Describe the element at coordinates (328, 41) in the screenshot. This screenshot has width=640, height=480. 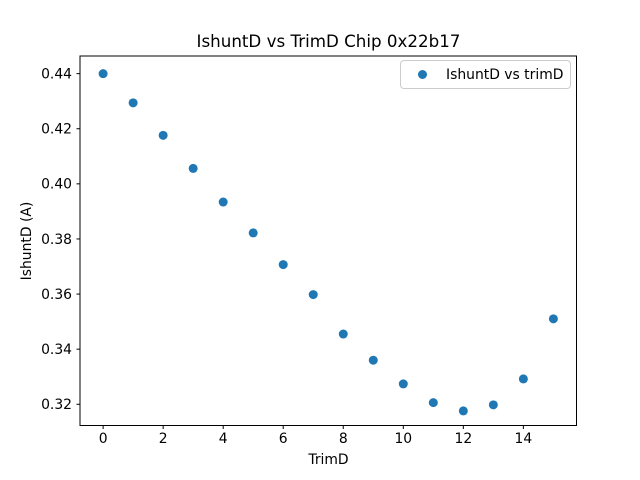
I see `chart-title: IshuntD vs TrimD Chip 0x22b17` at that location.